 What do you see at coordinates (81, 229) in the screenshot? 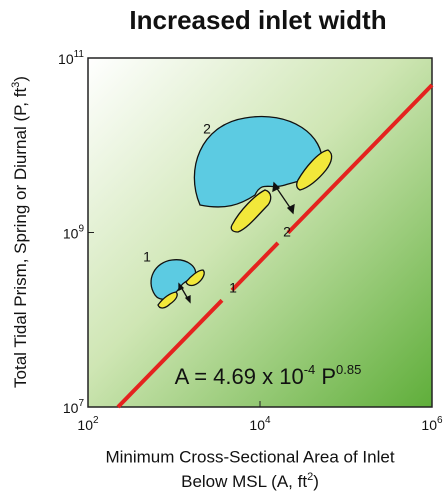
I see `tick-exponent: 9` at bounding box center [81, 229].